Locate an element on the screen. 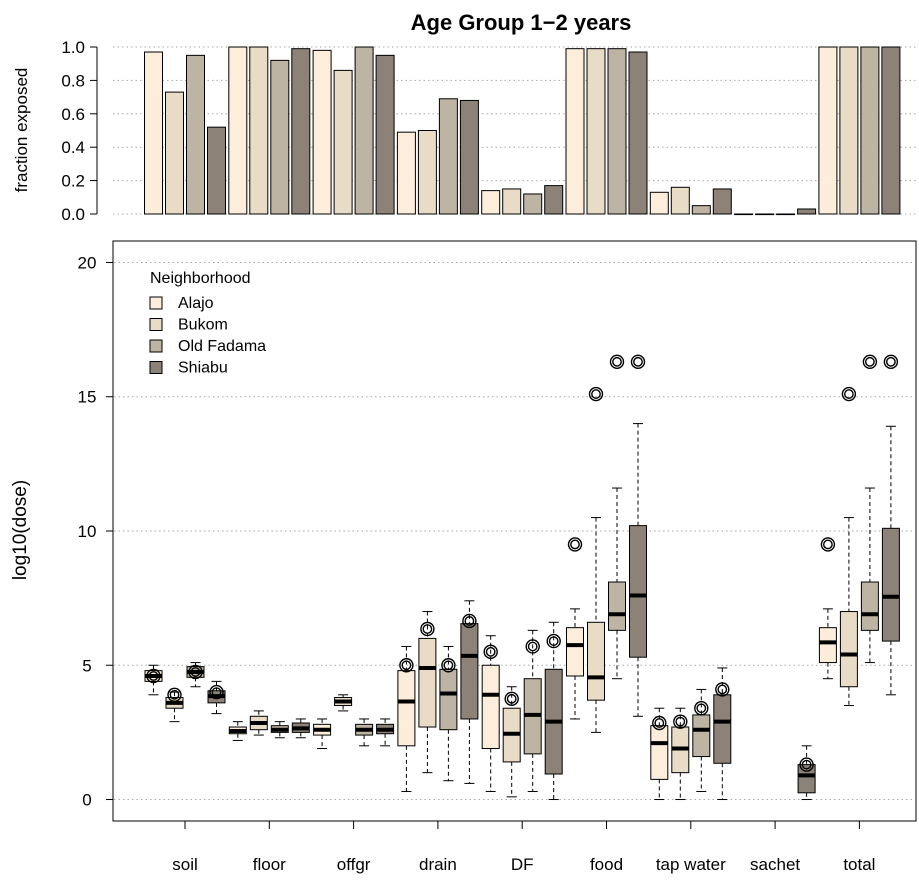 The width and height of the screenshot is (919, 882). top-y-tick-label: 0.0 is located at coordinates (73, 214).